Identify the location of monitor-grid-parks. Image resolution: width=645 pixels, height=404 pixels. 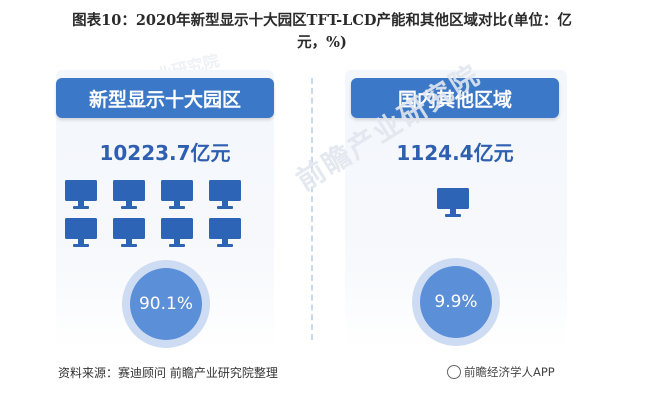
(159, 214).